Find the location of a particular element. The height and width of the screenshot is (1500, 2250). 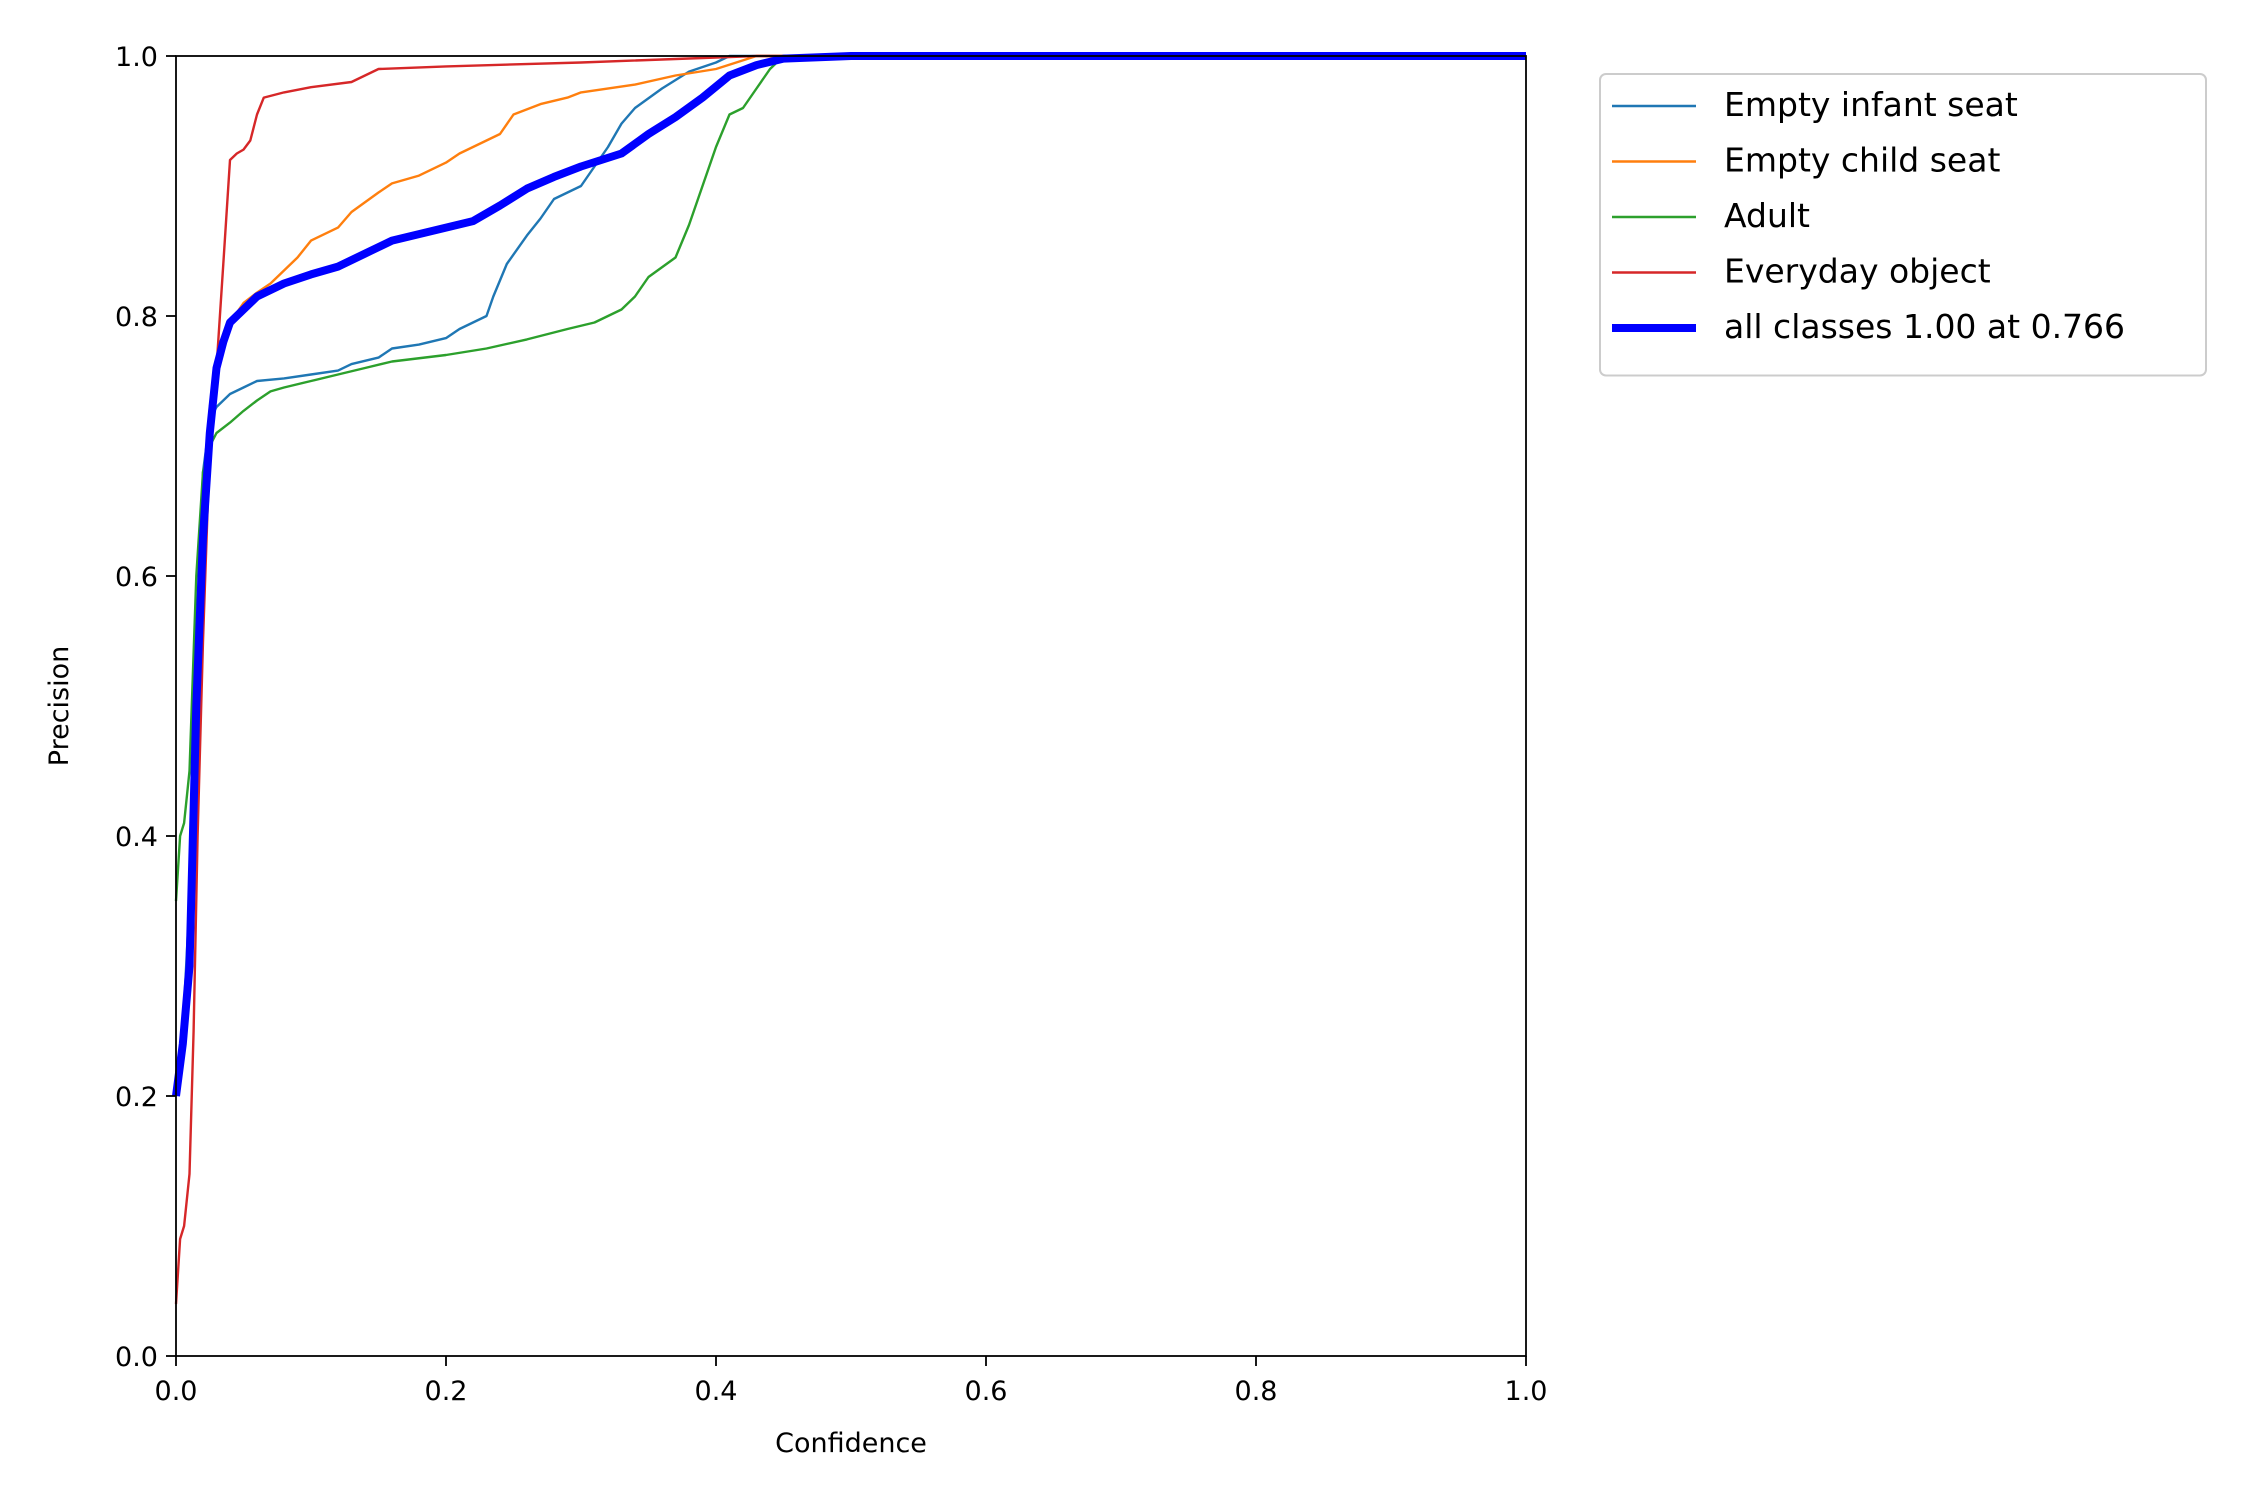

y-tick-label: 0.4 is located at coordinates (136, 837).